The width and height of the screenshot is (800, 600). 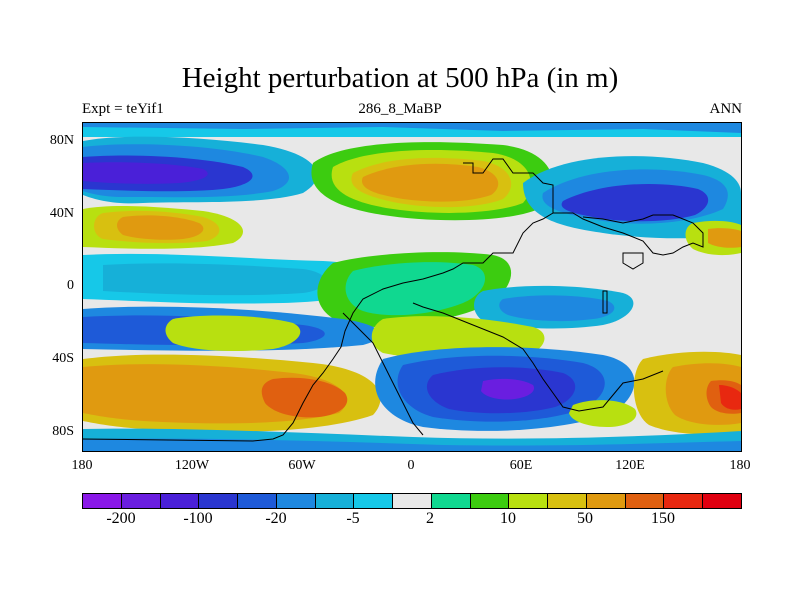 I want to click on colorbar-label: 2, so click(x=430, y=518).